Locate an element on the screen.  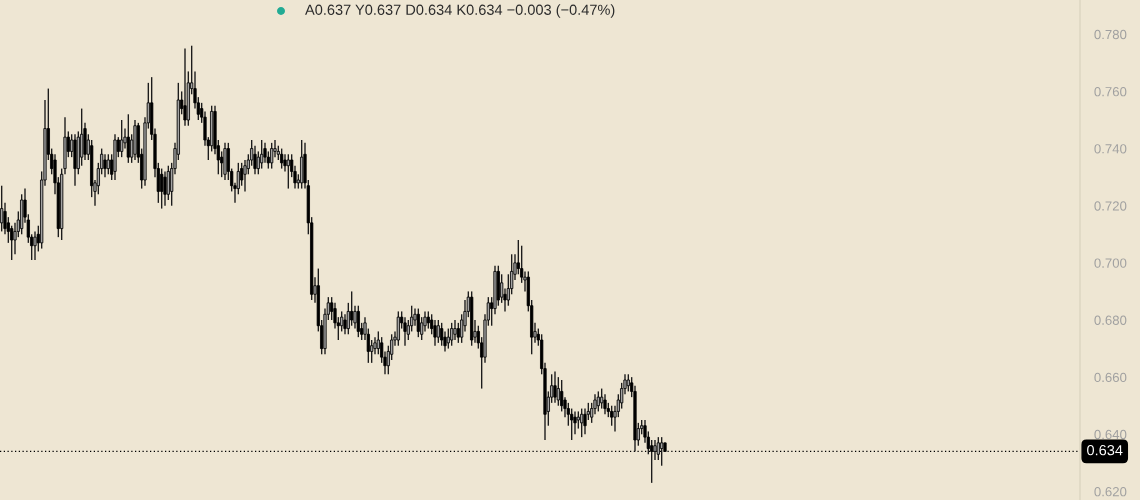
ref-line-label: 0.634 is located at coordinates (1105, 450).